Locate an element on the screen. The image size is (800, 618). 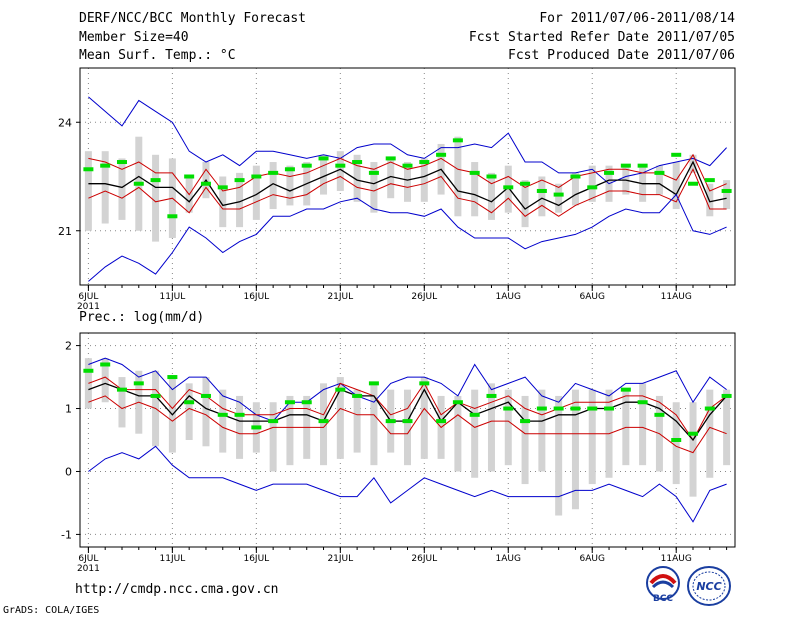
temp-series-lower is located at coordinates (407, 192).